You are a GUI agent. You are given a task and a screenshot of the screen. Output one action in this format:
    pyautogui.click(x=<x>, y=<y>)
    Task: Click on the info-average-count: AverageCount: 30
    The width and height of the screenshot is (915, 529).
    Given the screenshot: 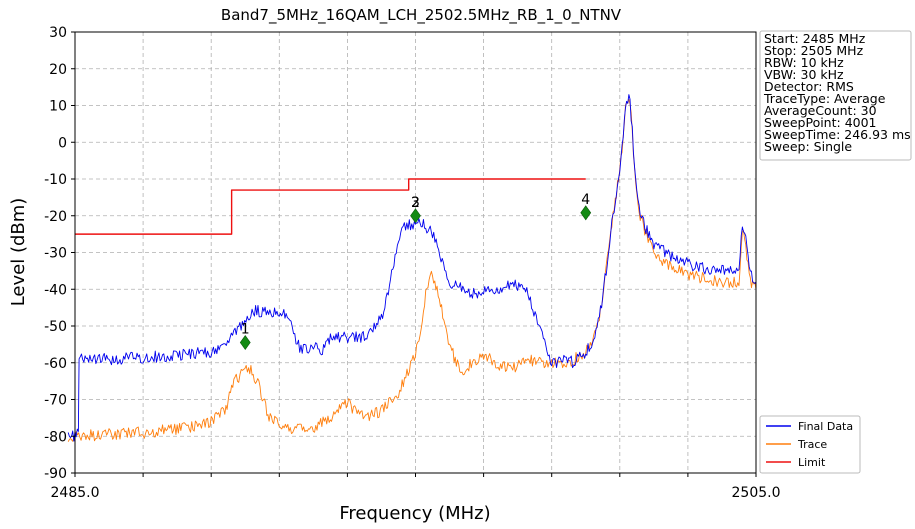 What is the action you would take?
    pyautogui.click(x=820, y=110)
    